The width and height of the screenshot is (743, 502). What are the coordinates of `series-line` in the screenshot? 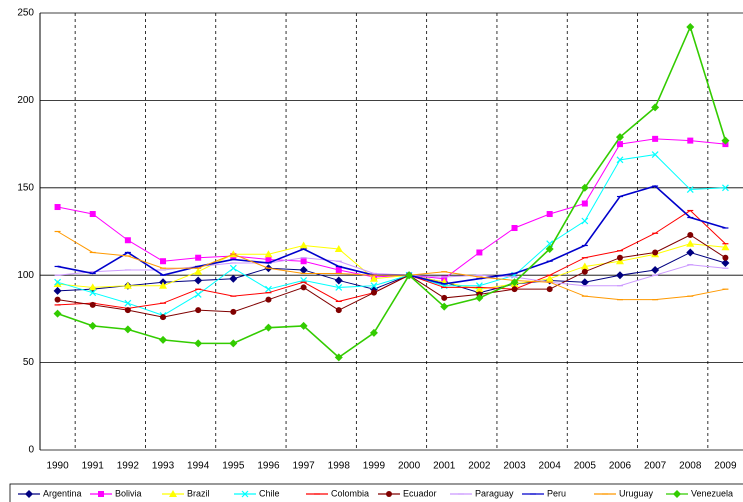 It's located at (391, 266).